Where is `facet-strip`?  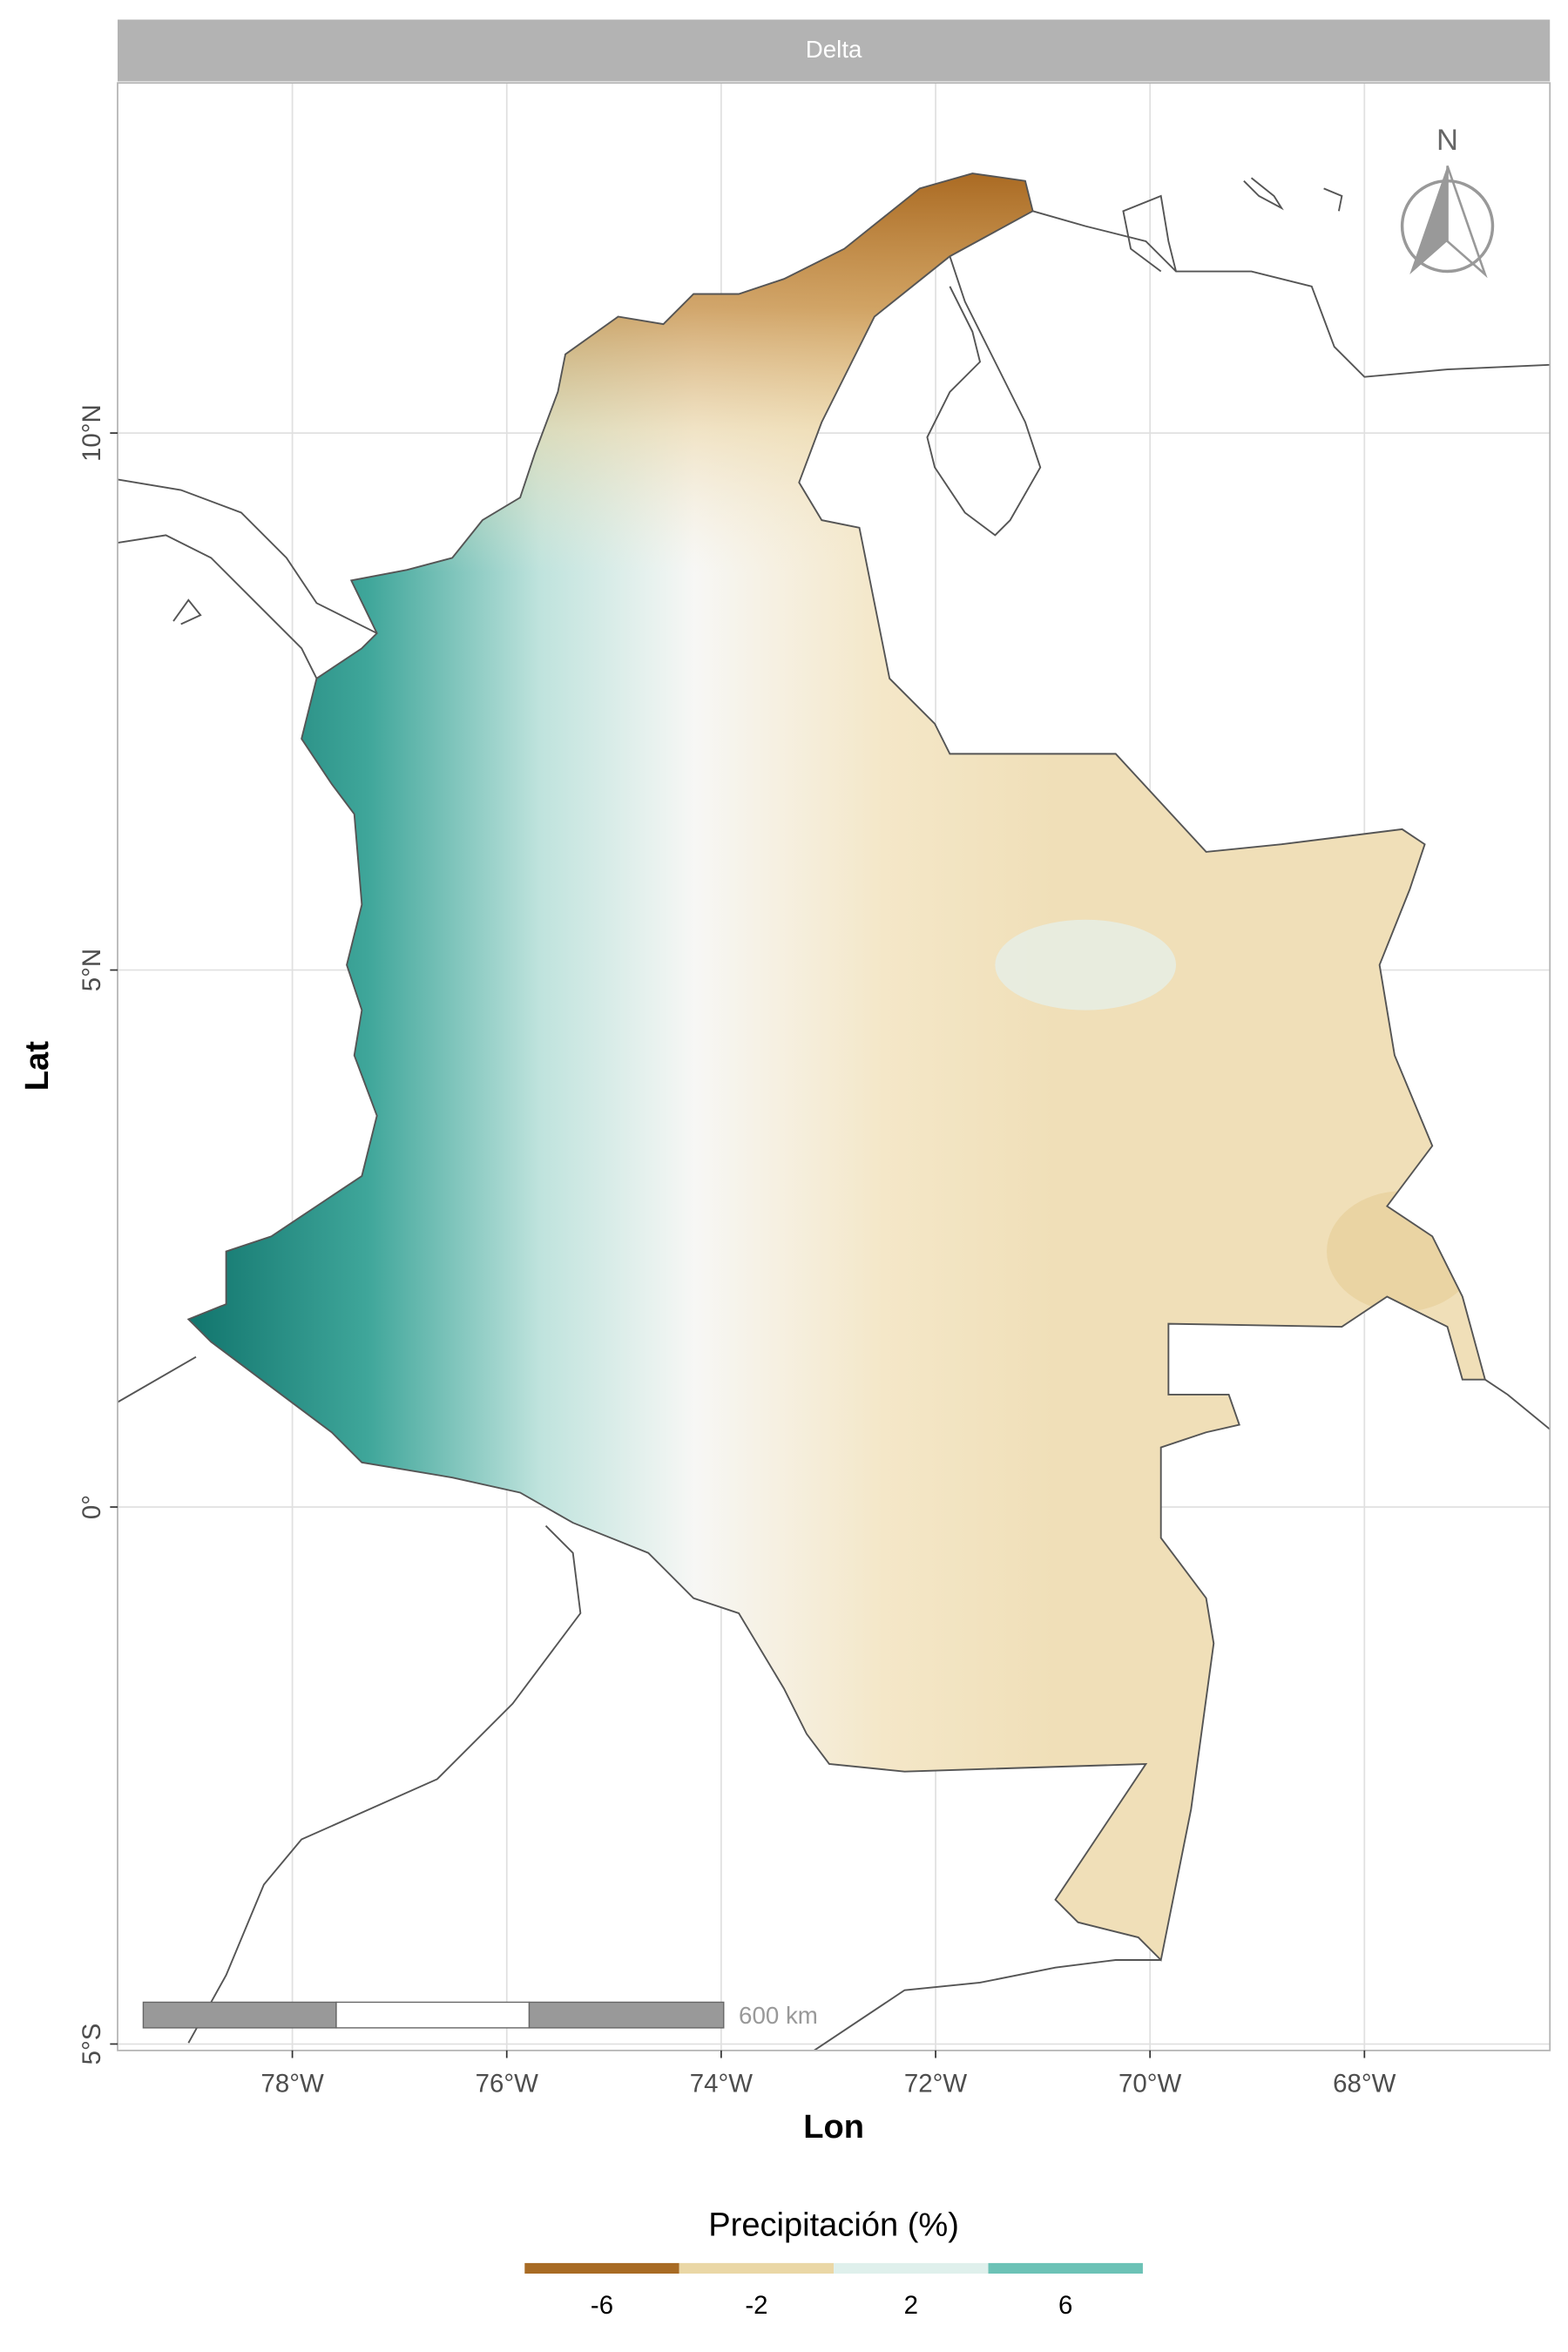
facet-strip is located at coordinates (834, 50).